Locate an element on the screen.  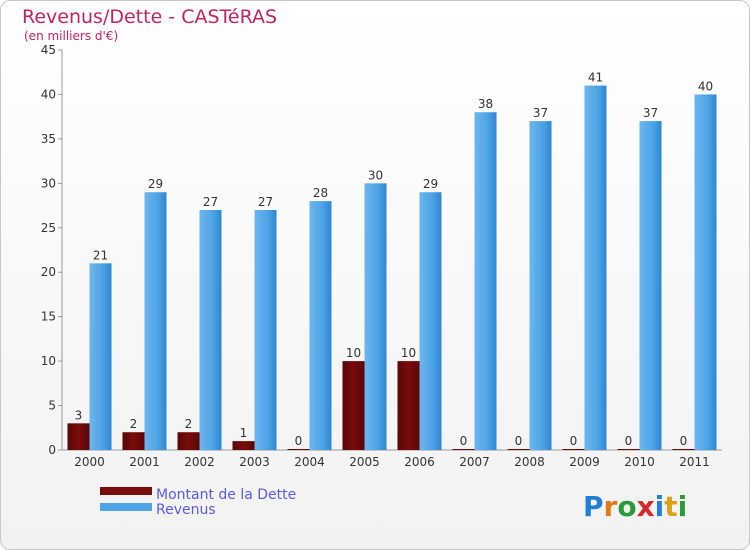
y-tick-label: 5 is located at coordinates (52, 406).